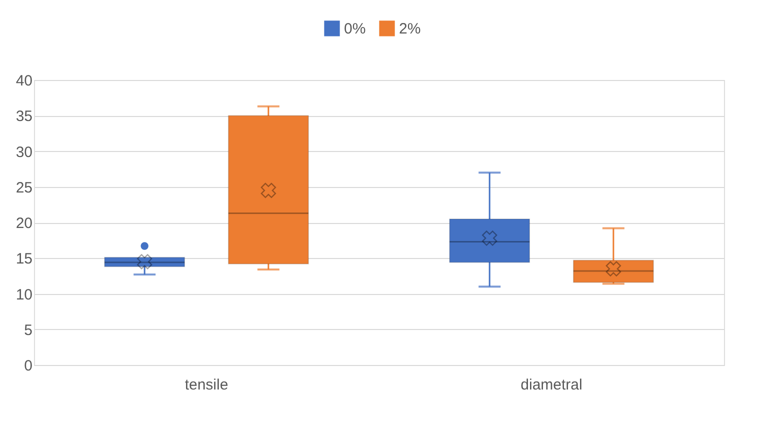 The height and width of the screenshot is (434, 760). Describe the element at coordinates (24, 259) in the screenshot. I see `y-tick-label: 15` at that location.